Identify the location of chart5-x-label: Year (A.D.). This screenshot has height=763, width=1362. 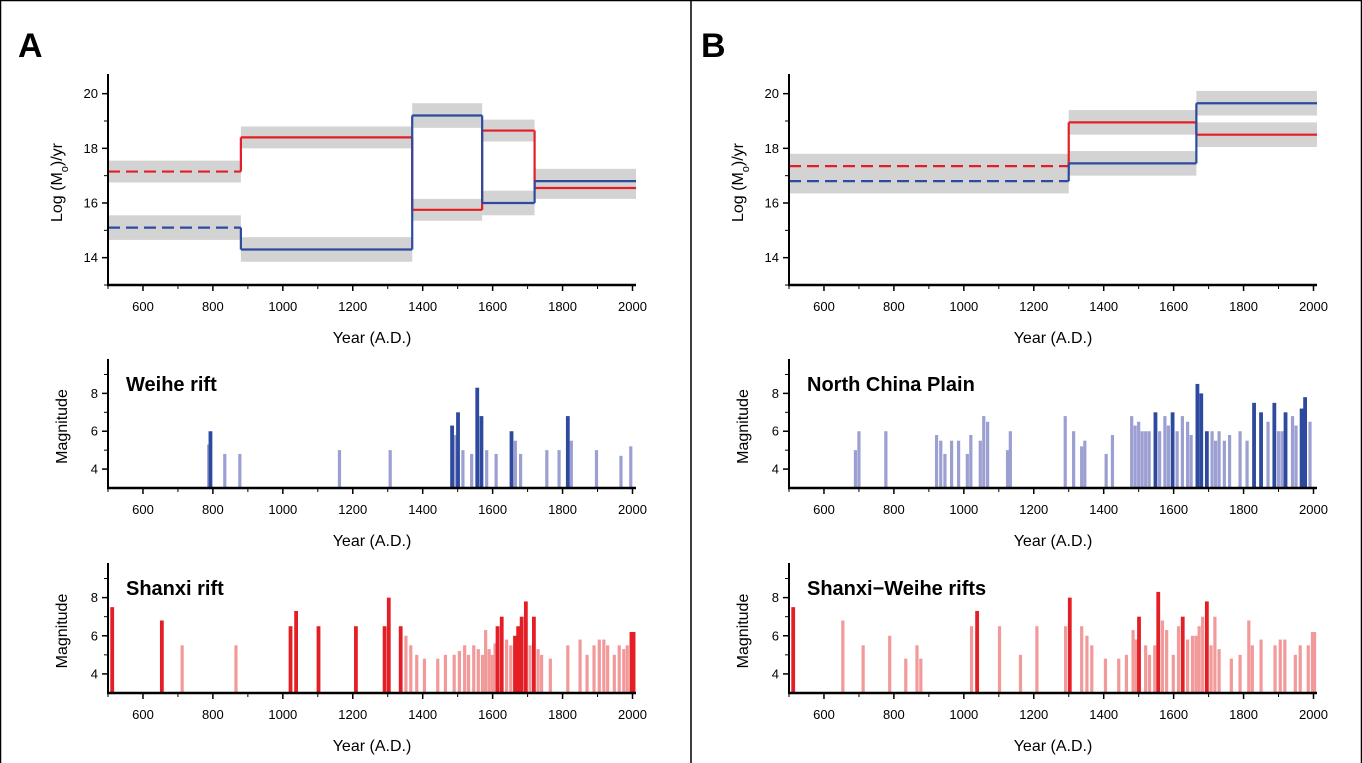
(1053, 746).